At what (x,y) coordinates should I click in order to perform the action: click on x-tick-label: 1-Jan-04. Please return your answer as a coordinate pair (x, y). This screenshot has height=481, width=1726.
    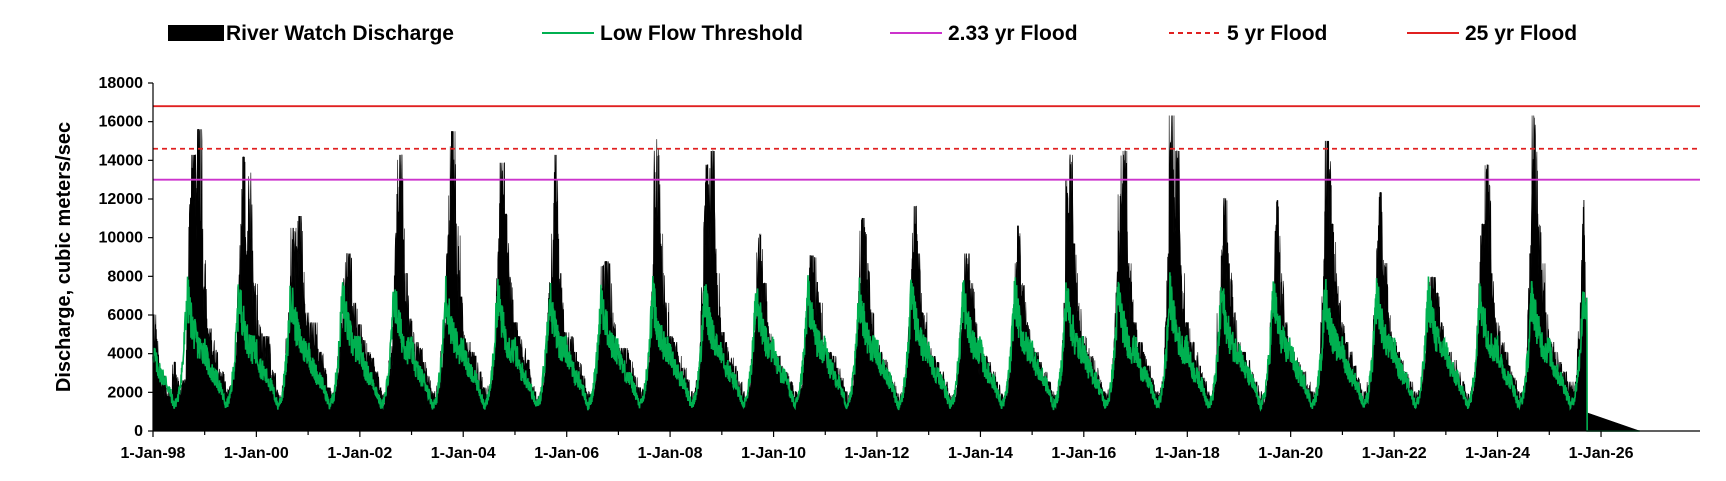
    Looking at the image, I should click on (463, 453).